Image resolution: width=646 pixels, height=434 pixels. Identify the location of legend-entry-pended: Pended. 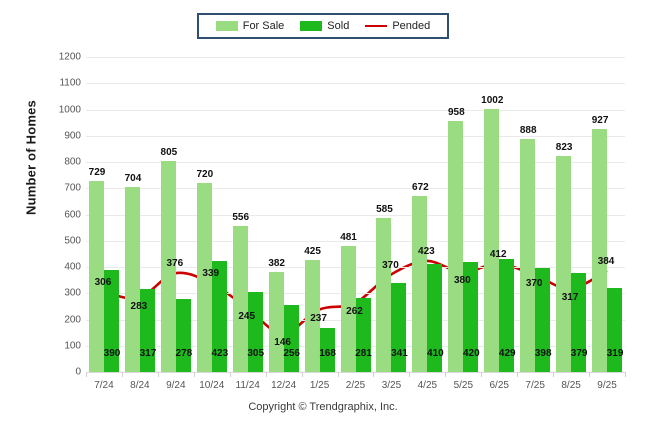
(397, 26).